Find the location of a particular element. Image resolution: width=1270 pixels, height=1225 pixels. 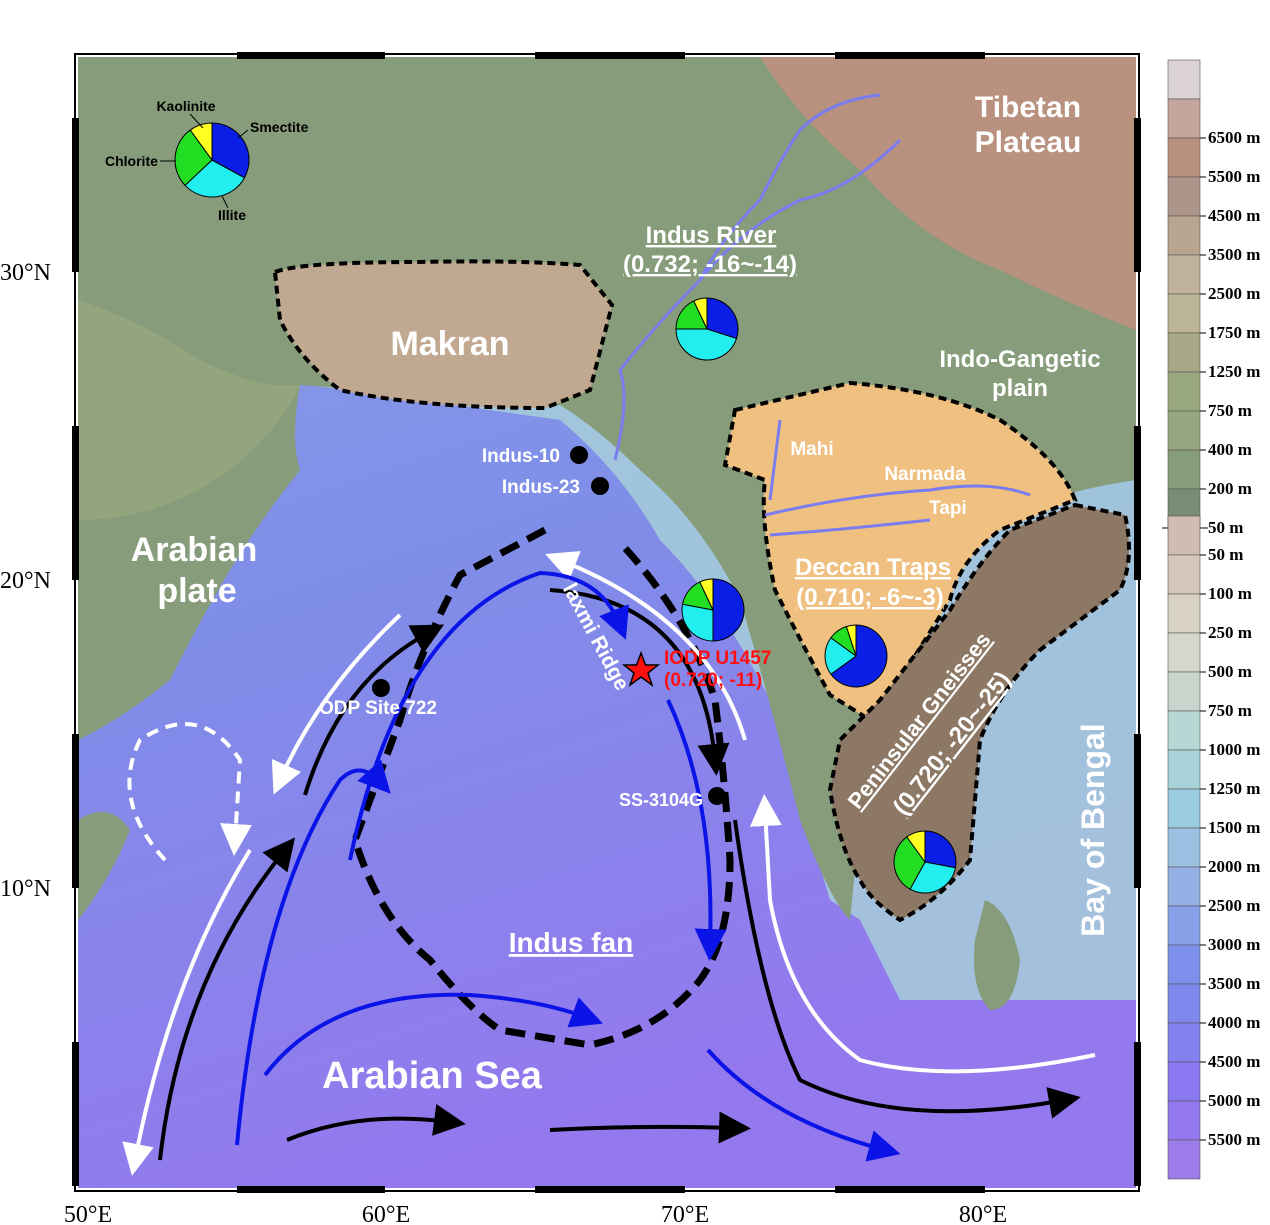

mahi-river-line is located at coordinates (775, 460).